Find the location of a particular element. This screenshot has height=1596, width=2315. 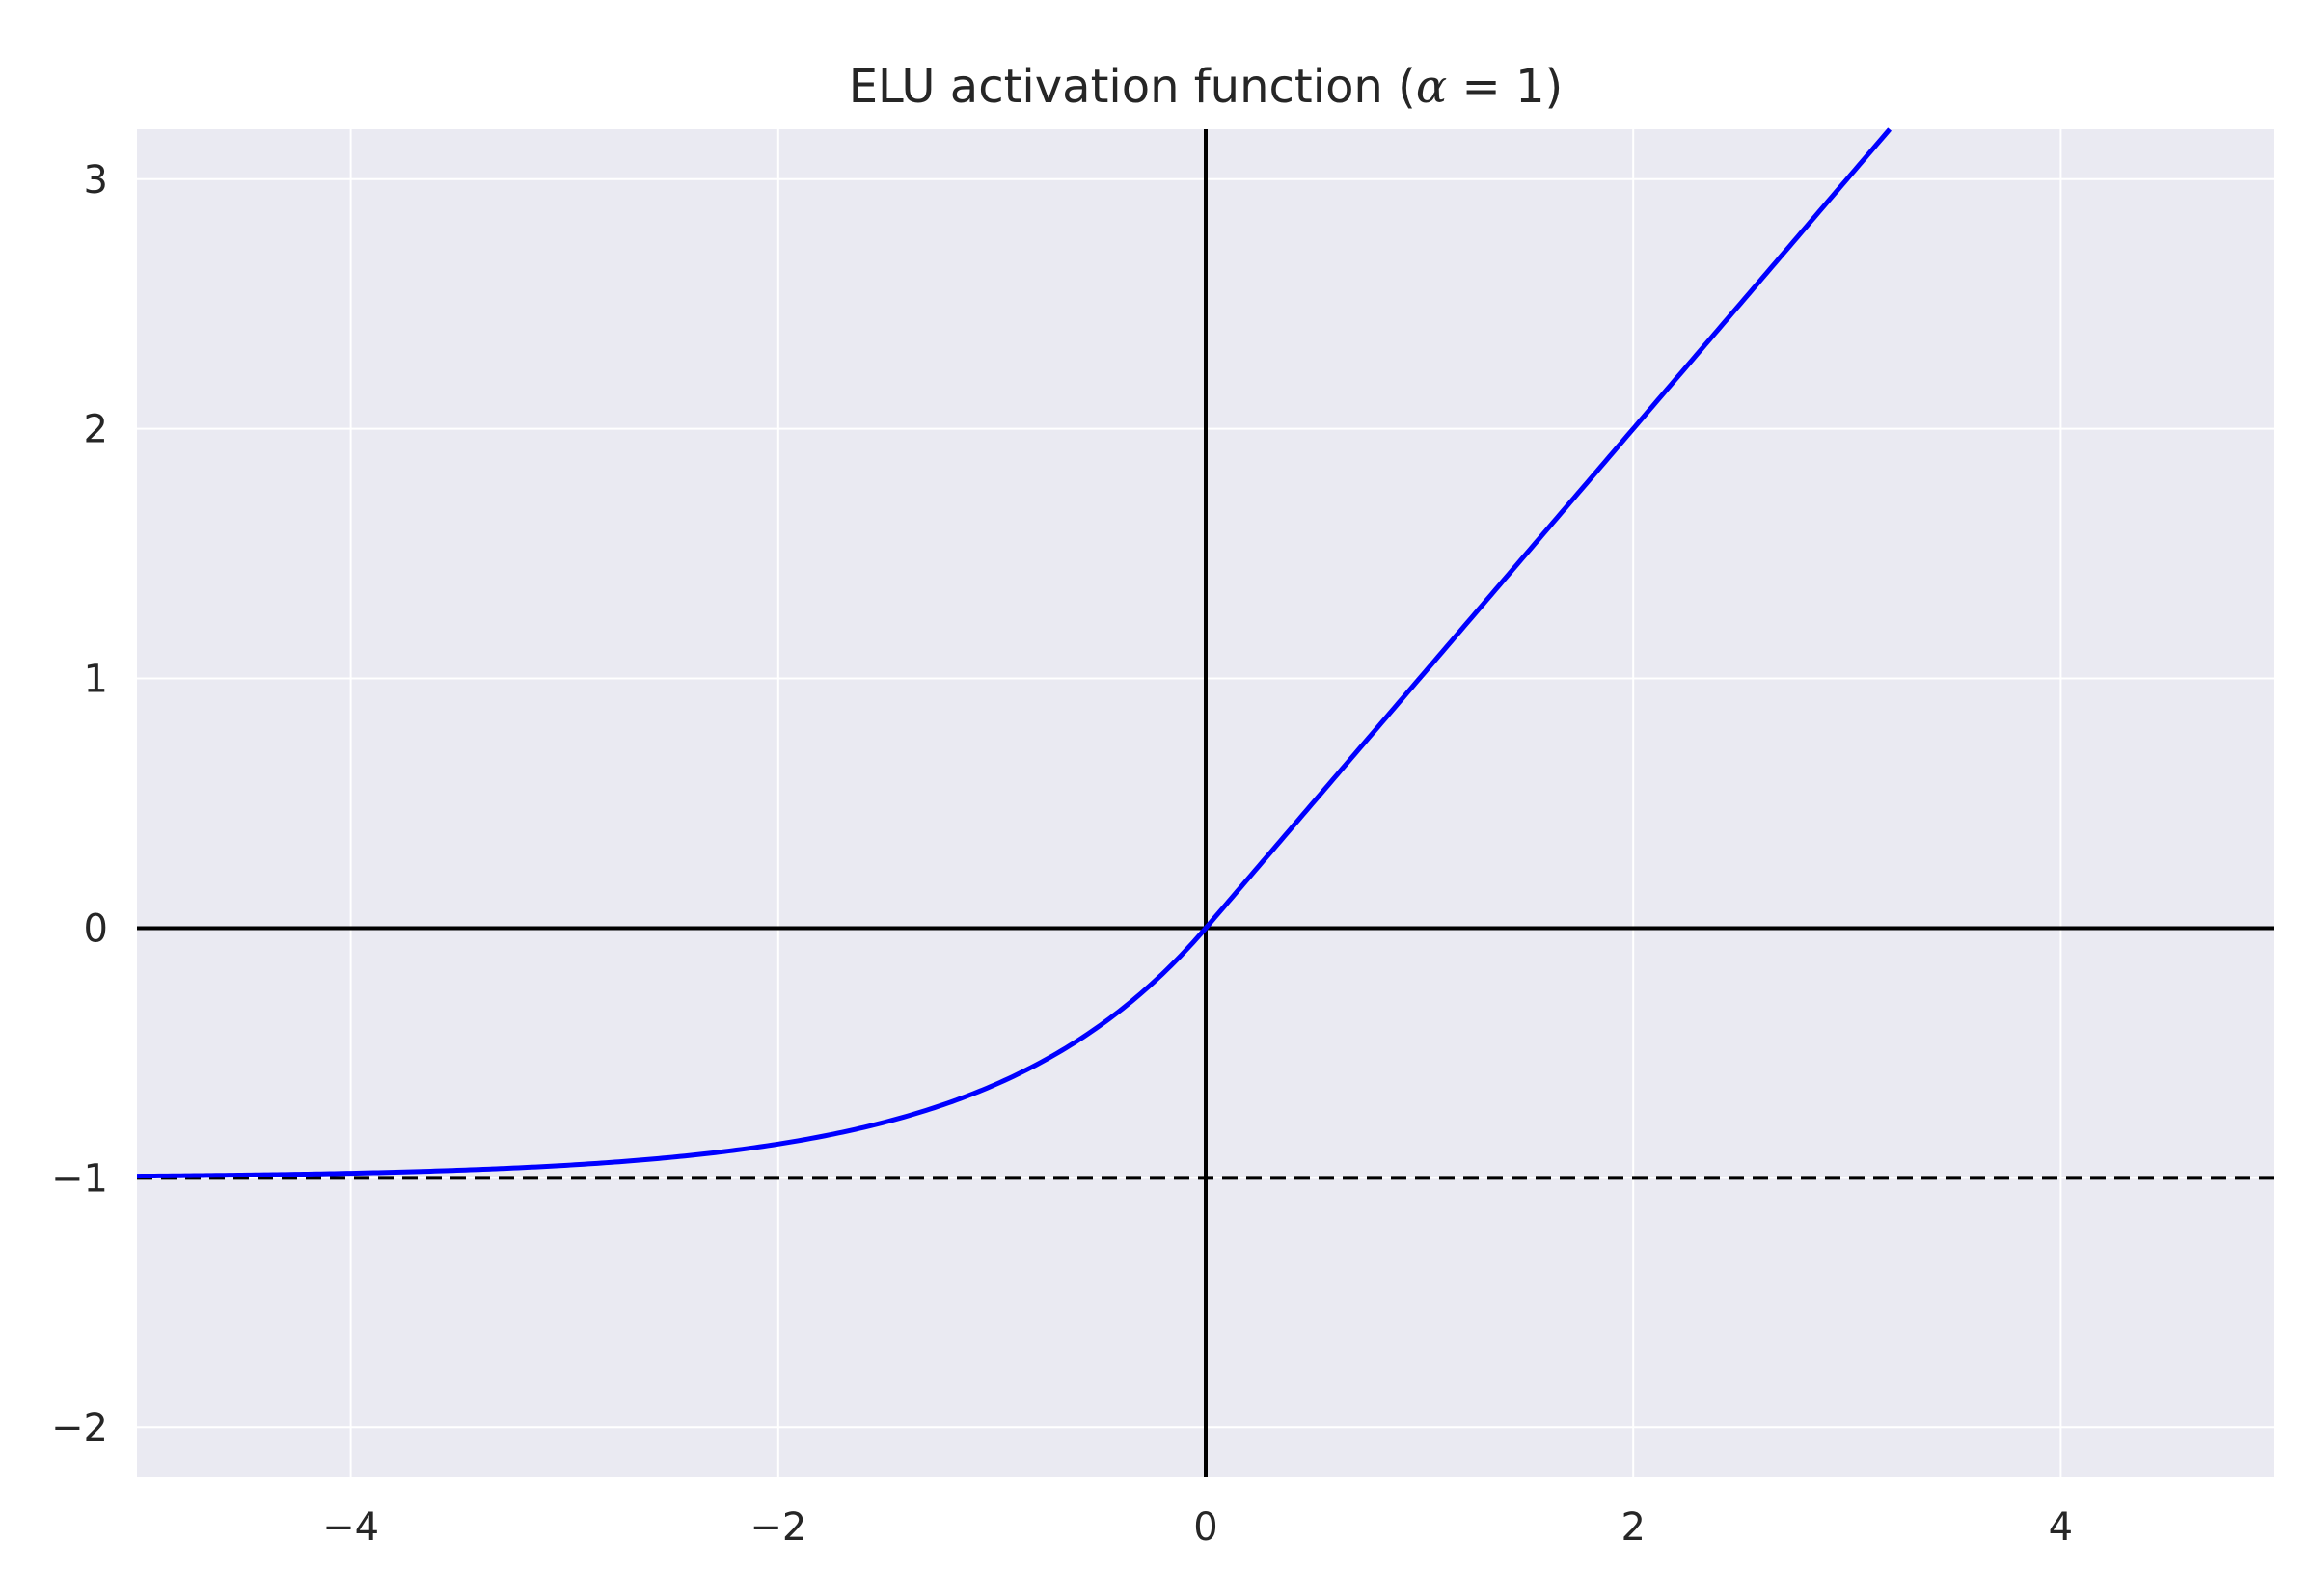

y-axis-ticks: −2 −1 0 1 2 3 is located at coordinates (80, 804).